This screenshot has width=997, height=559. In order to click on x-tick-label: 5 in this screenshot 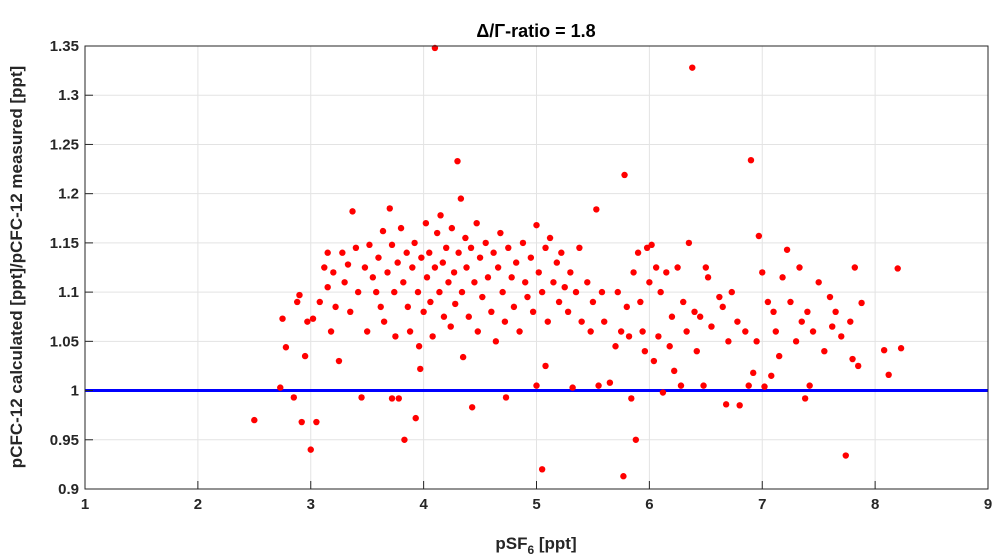, I will do `click(536, 504)`.